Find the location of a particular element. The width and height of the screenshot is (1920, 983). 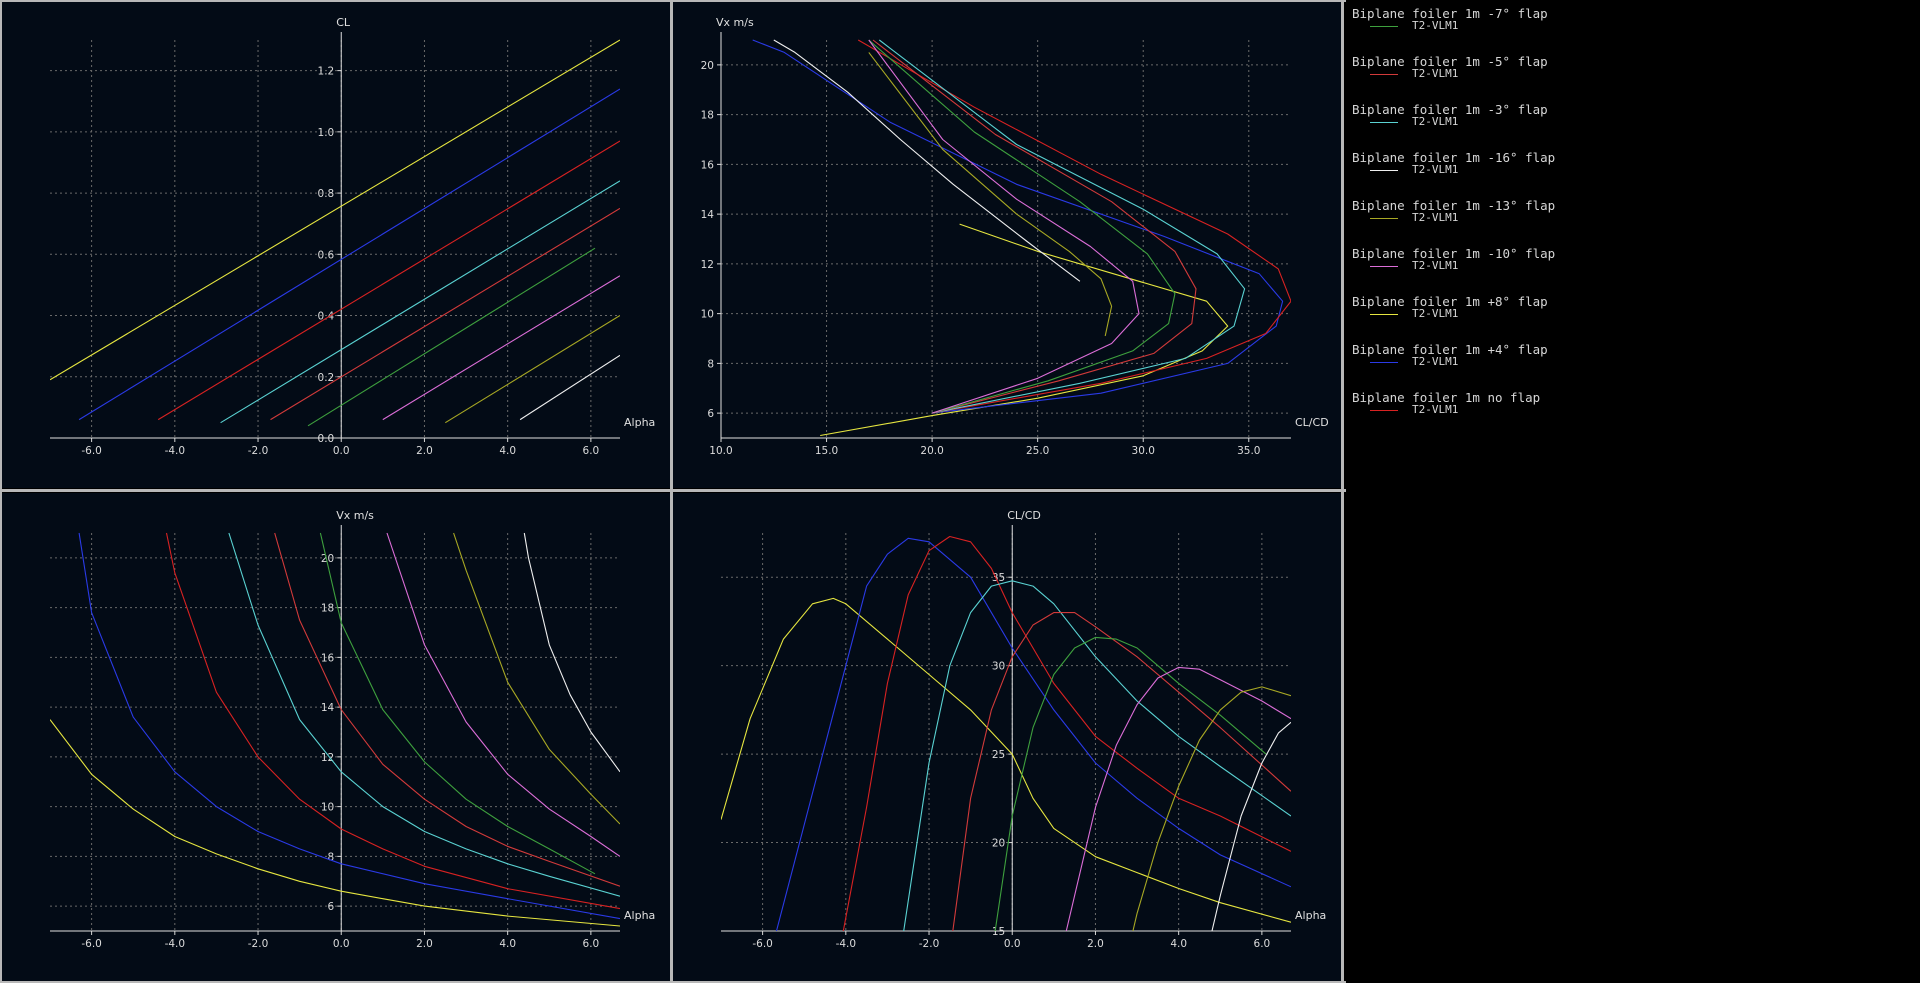

y-tick-label: 18 is located at coordinates (707, 116).